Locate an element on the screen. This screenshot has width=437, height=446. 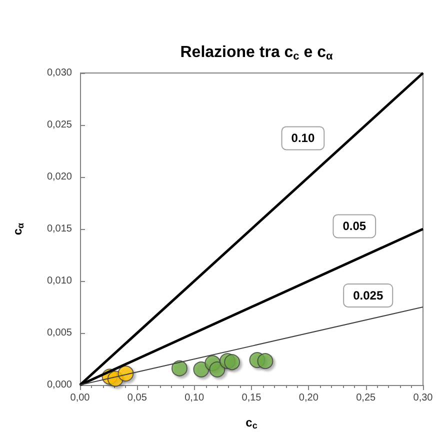
x-tick-label: 0,30 is located at coordinates (423, 398).